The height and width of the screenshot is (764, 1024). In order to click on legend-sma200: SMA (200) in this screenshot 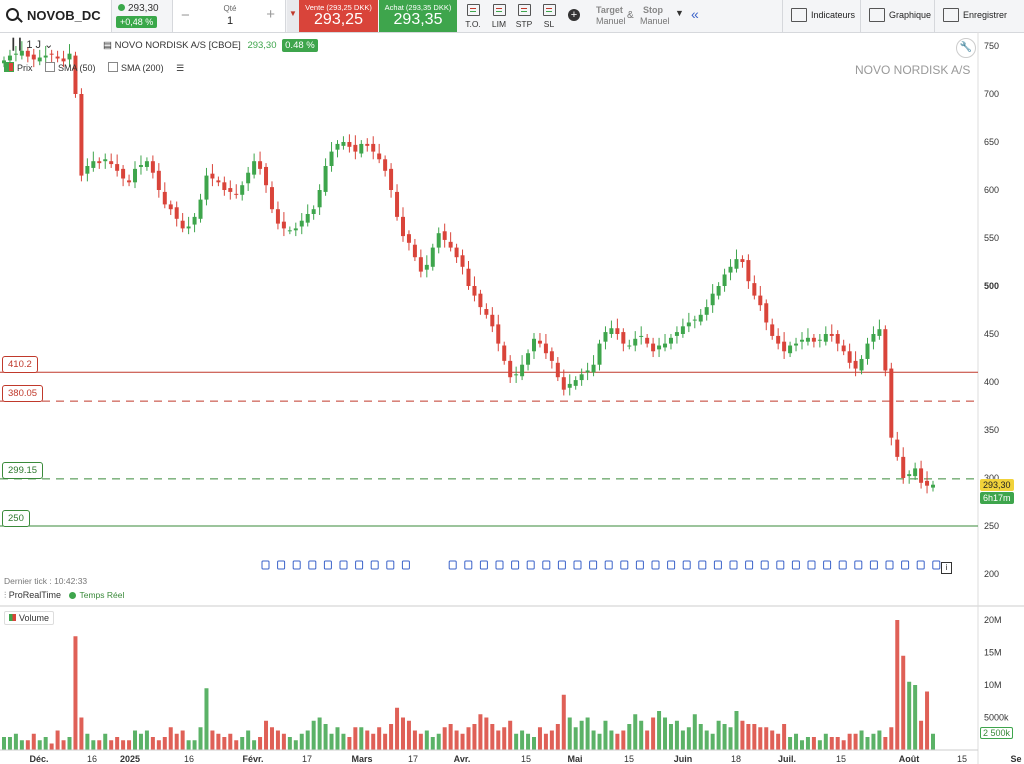, I will do `click(136, 67)`.